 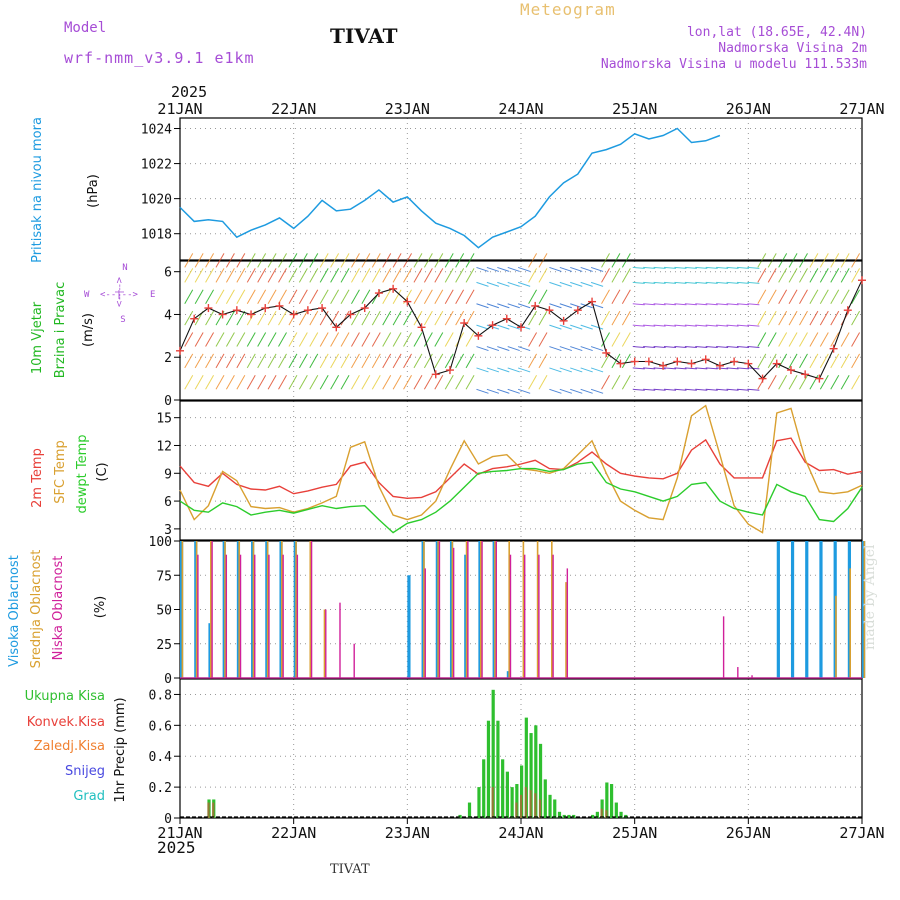 What do you see at coordinates (89, 796) in the screenshot?
I see `precip-legend-4: Grad` at bounding box center [89, 796].